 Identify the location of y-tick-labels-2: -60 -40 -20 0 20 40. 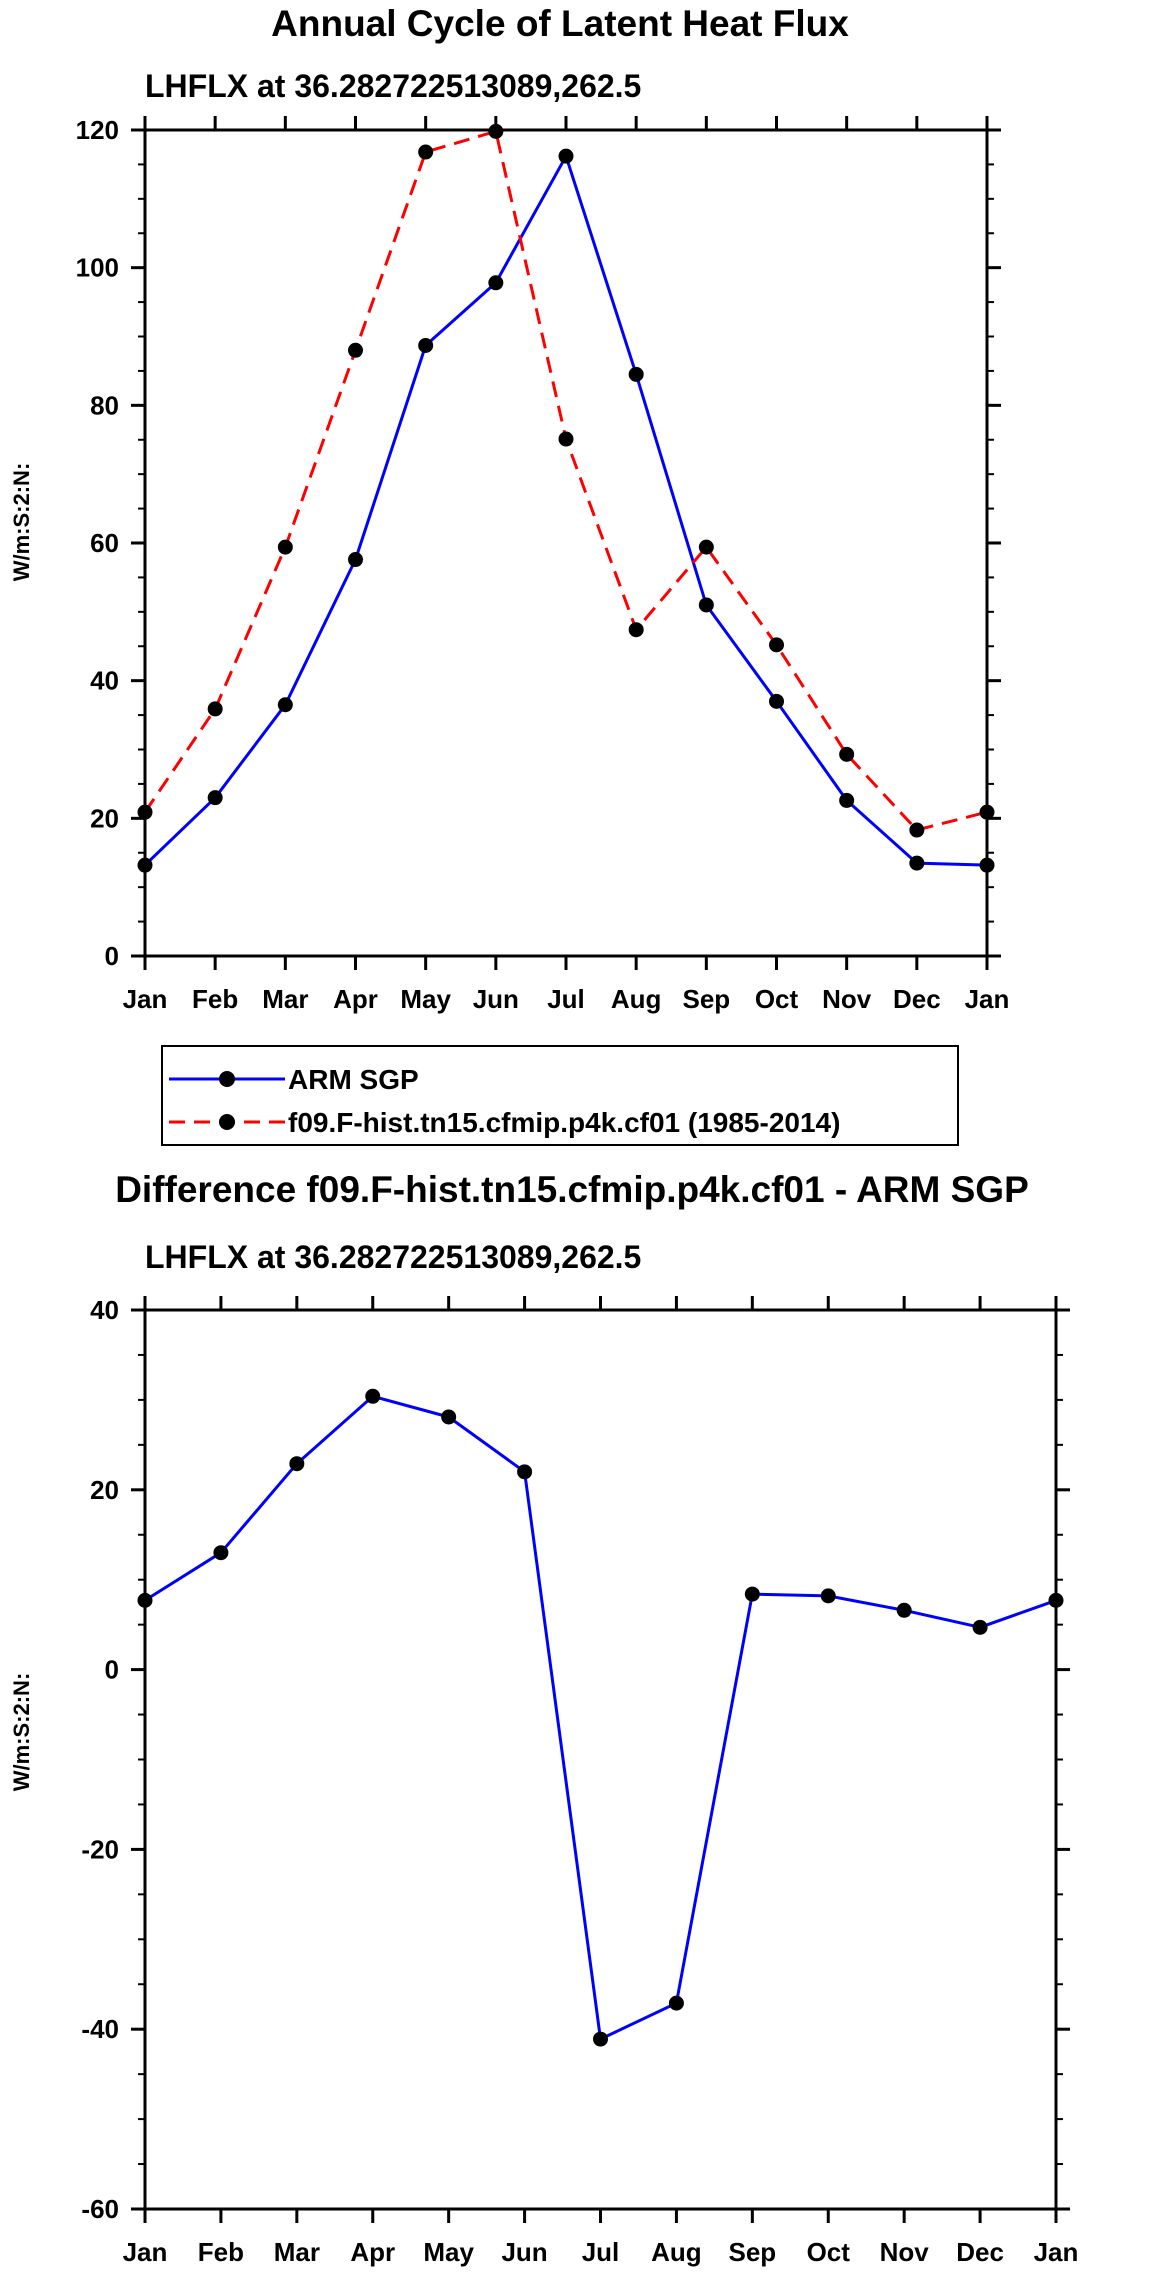
(100, 1759).